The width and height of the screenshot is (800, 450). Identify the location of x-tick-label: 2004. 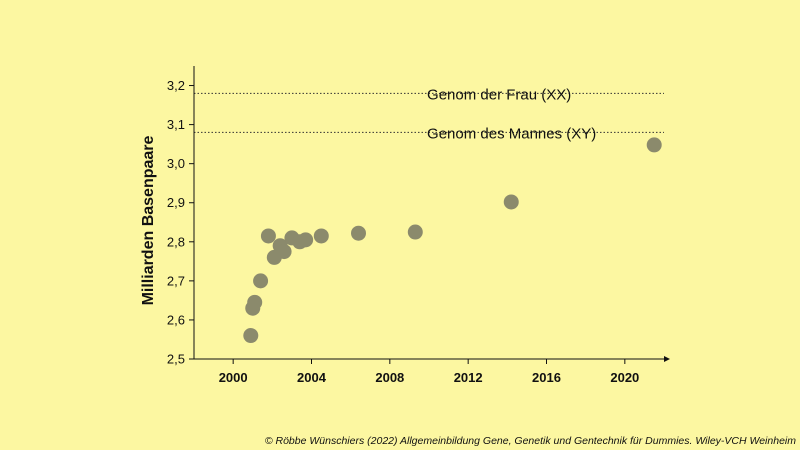
(312, 377).